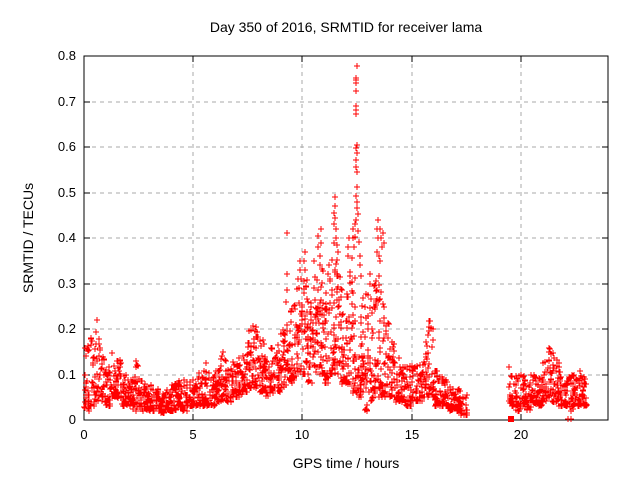  I want to click on zero-square-marker, so click(511, 419).